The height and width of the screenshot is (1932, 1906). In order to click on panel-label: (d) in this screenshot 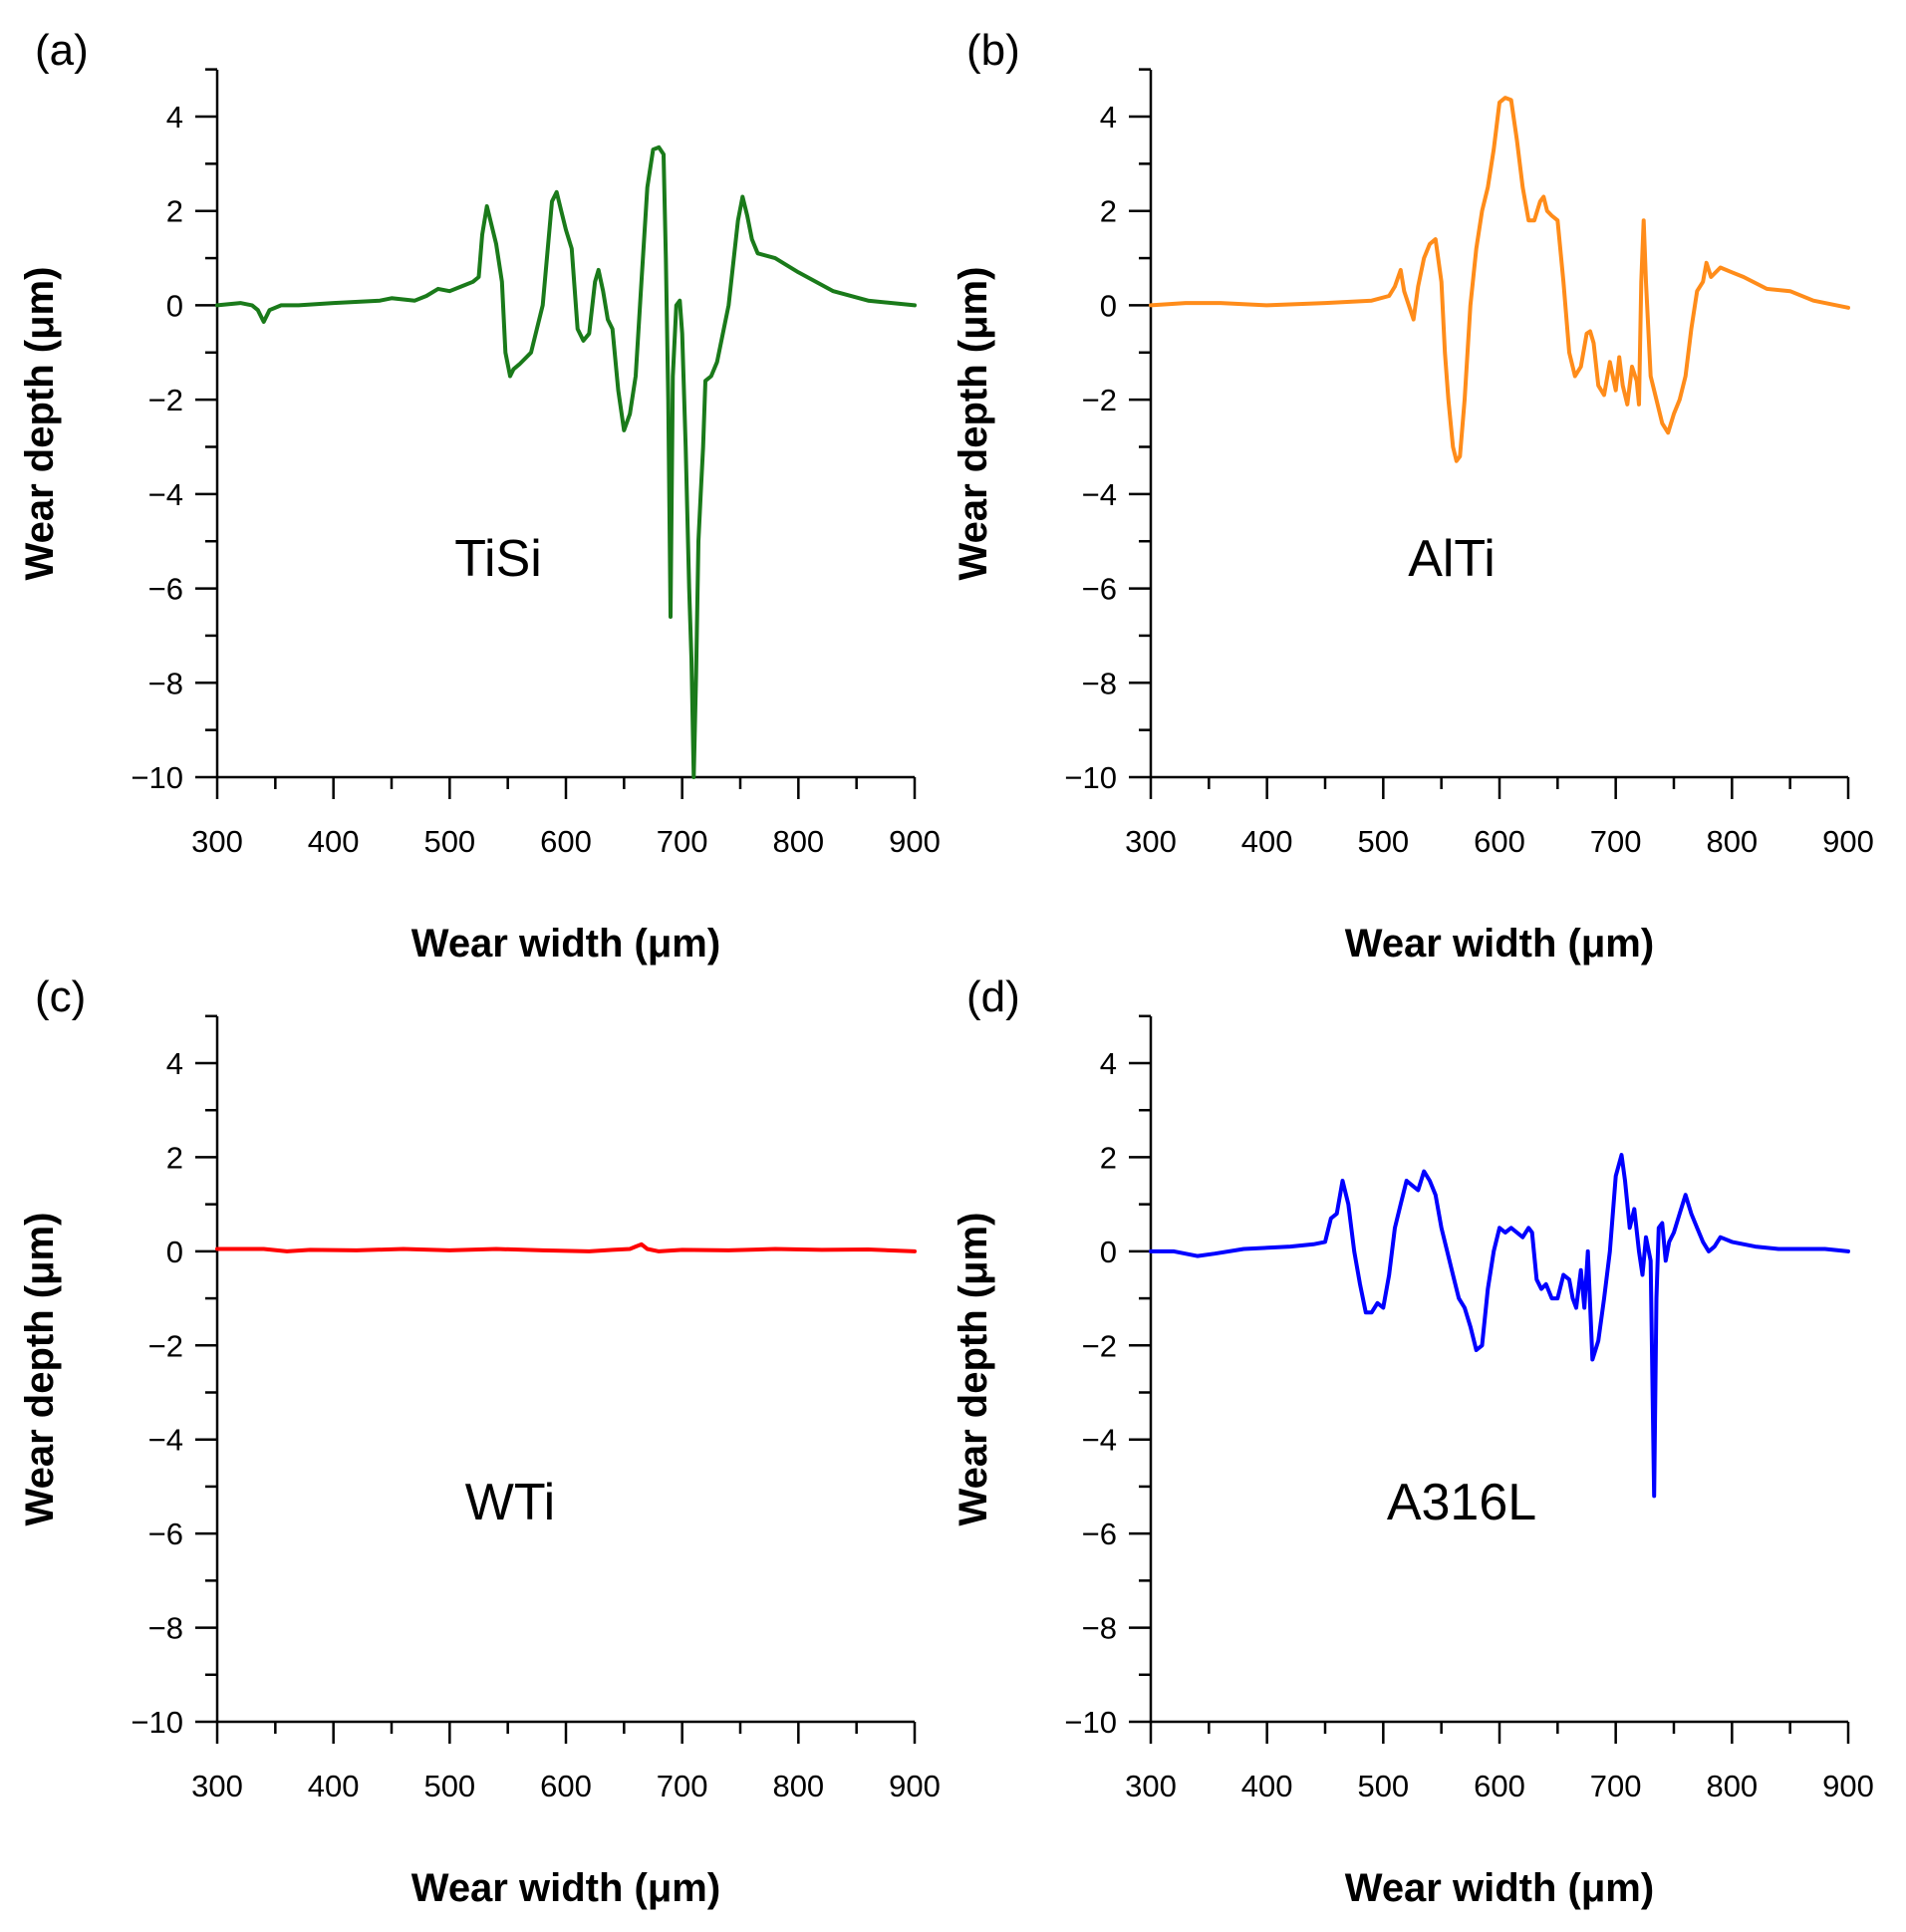, I will do `click(993, 996)`.